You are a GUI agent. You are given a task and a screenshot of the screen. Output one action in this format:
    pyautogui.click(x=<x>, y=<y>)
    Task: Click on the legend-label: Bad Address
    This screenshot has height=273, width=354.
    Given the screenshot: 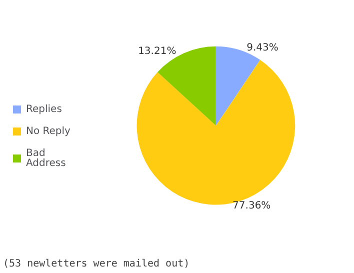 What is the action you would take?
    pyautogui.click(x=46, y=158)
    